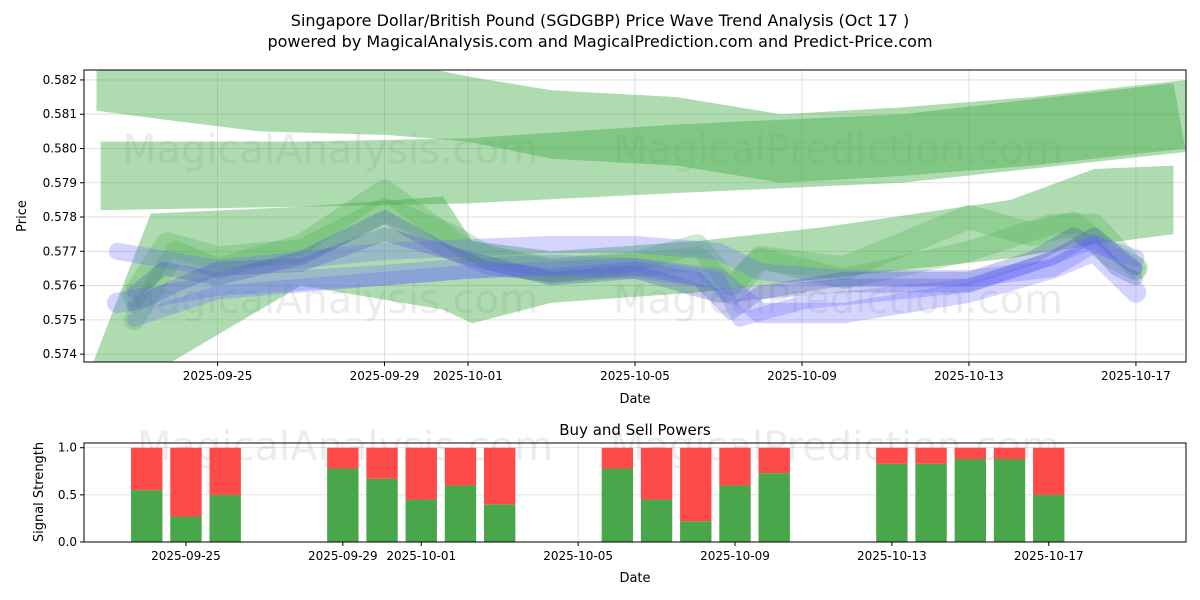  What do you see at coordinates (60, 320) in the screenshot?
I see `y-tick-label: 0.575` at bounding box center [60, 320].